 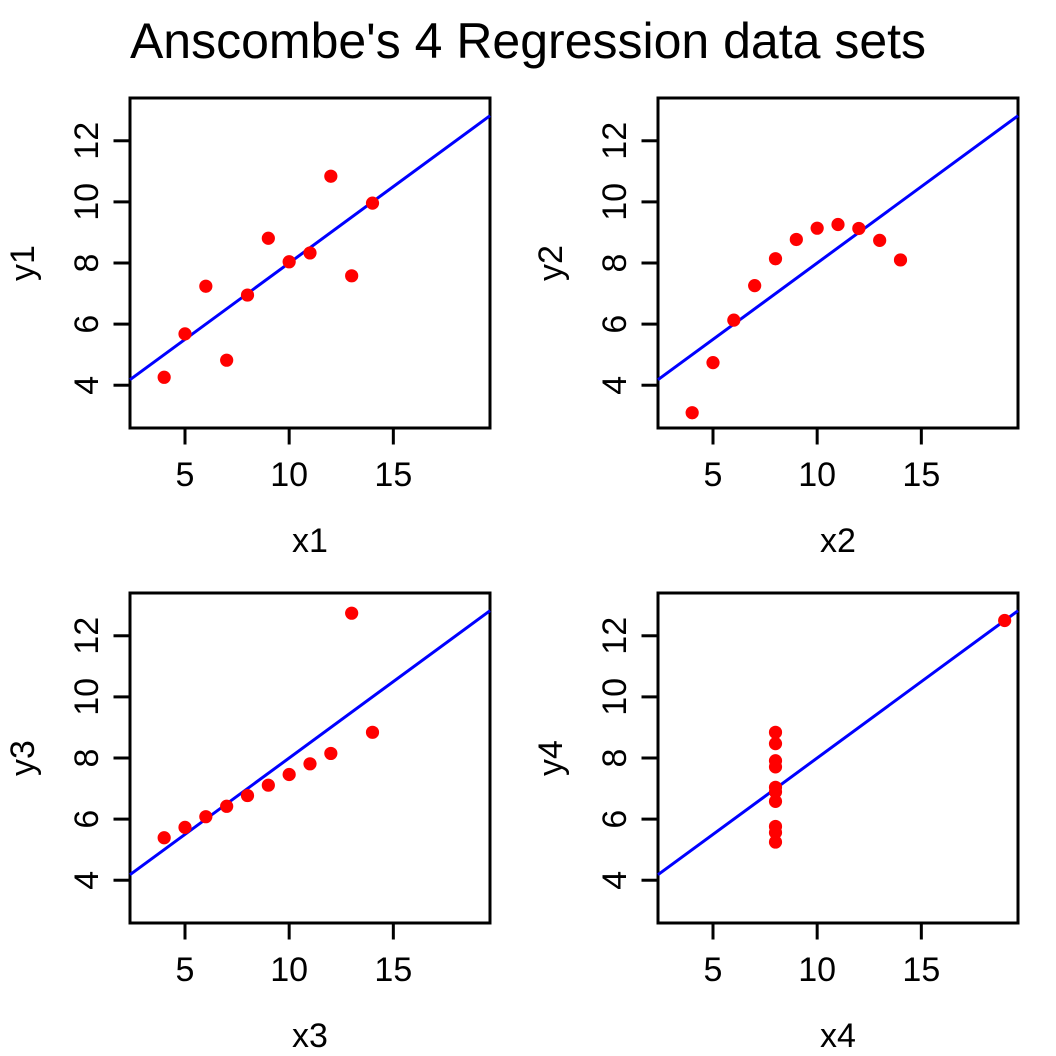 I want to click on x-axis-label: x1, so click(x=310, y=541).